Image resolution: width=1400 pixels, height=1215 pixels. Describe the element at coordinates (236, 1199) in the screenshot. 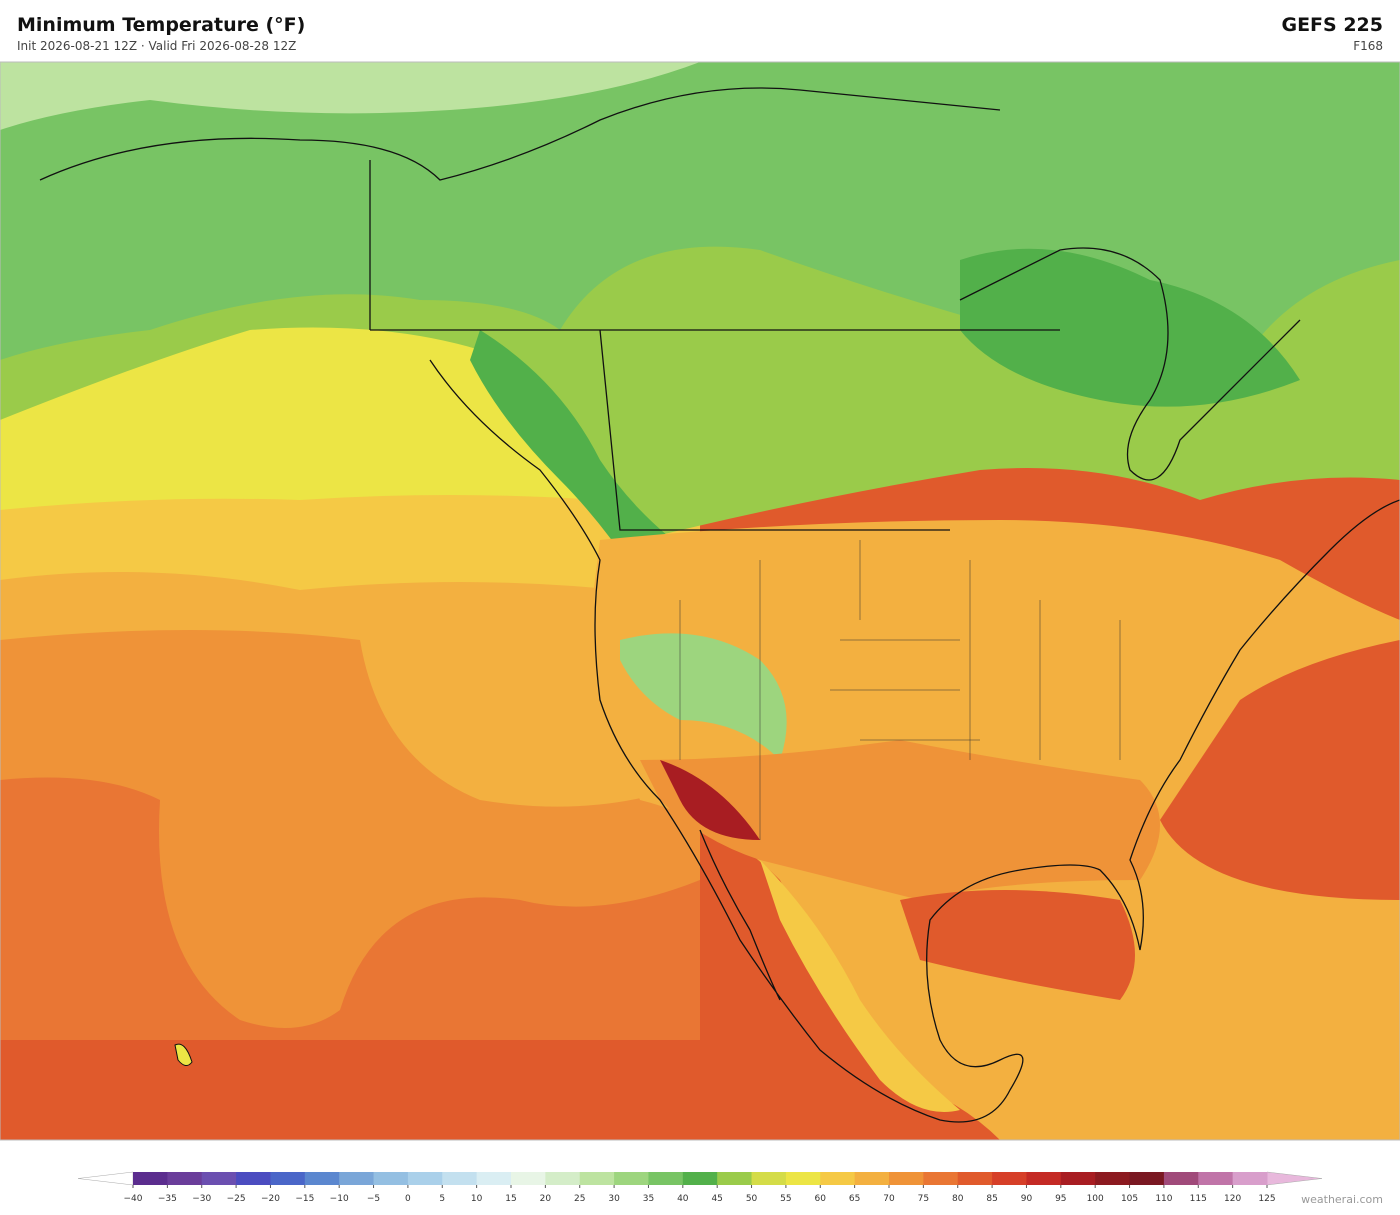

I see `tick-label: −25` at that location.